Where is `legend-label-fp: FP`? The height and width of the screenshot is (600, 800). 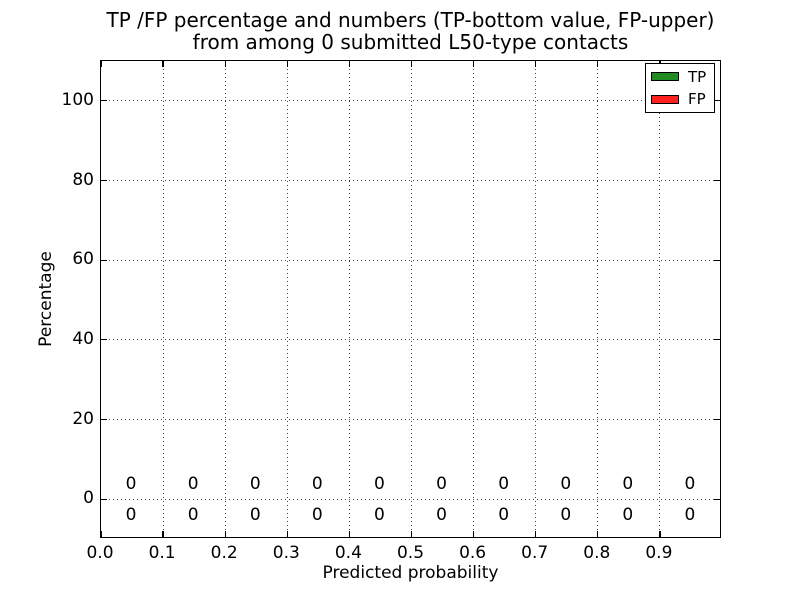
legend-label-fp: FP is located at coordinates (697, 99).